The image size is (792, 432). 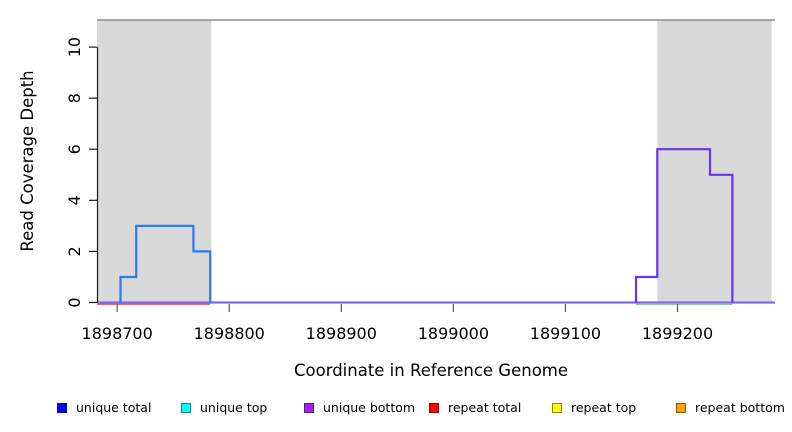 I want to click on x-tick-label: 1898800, so click(x=229, y=333).